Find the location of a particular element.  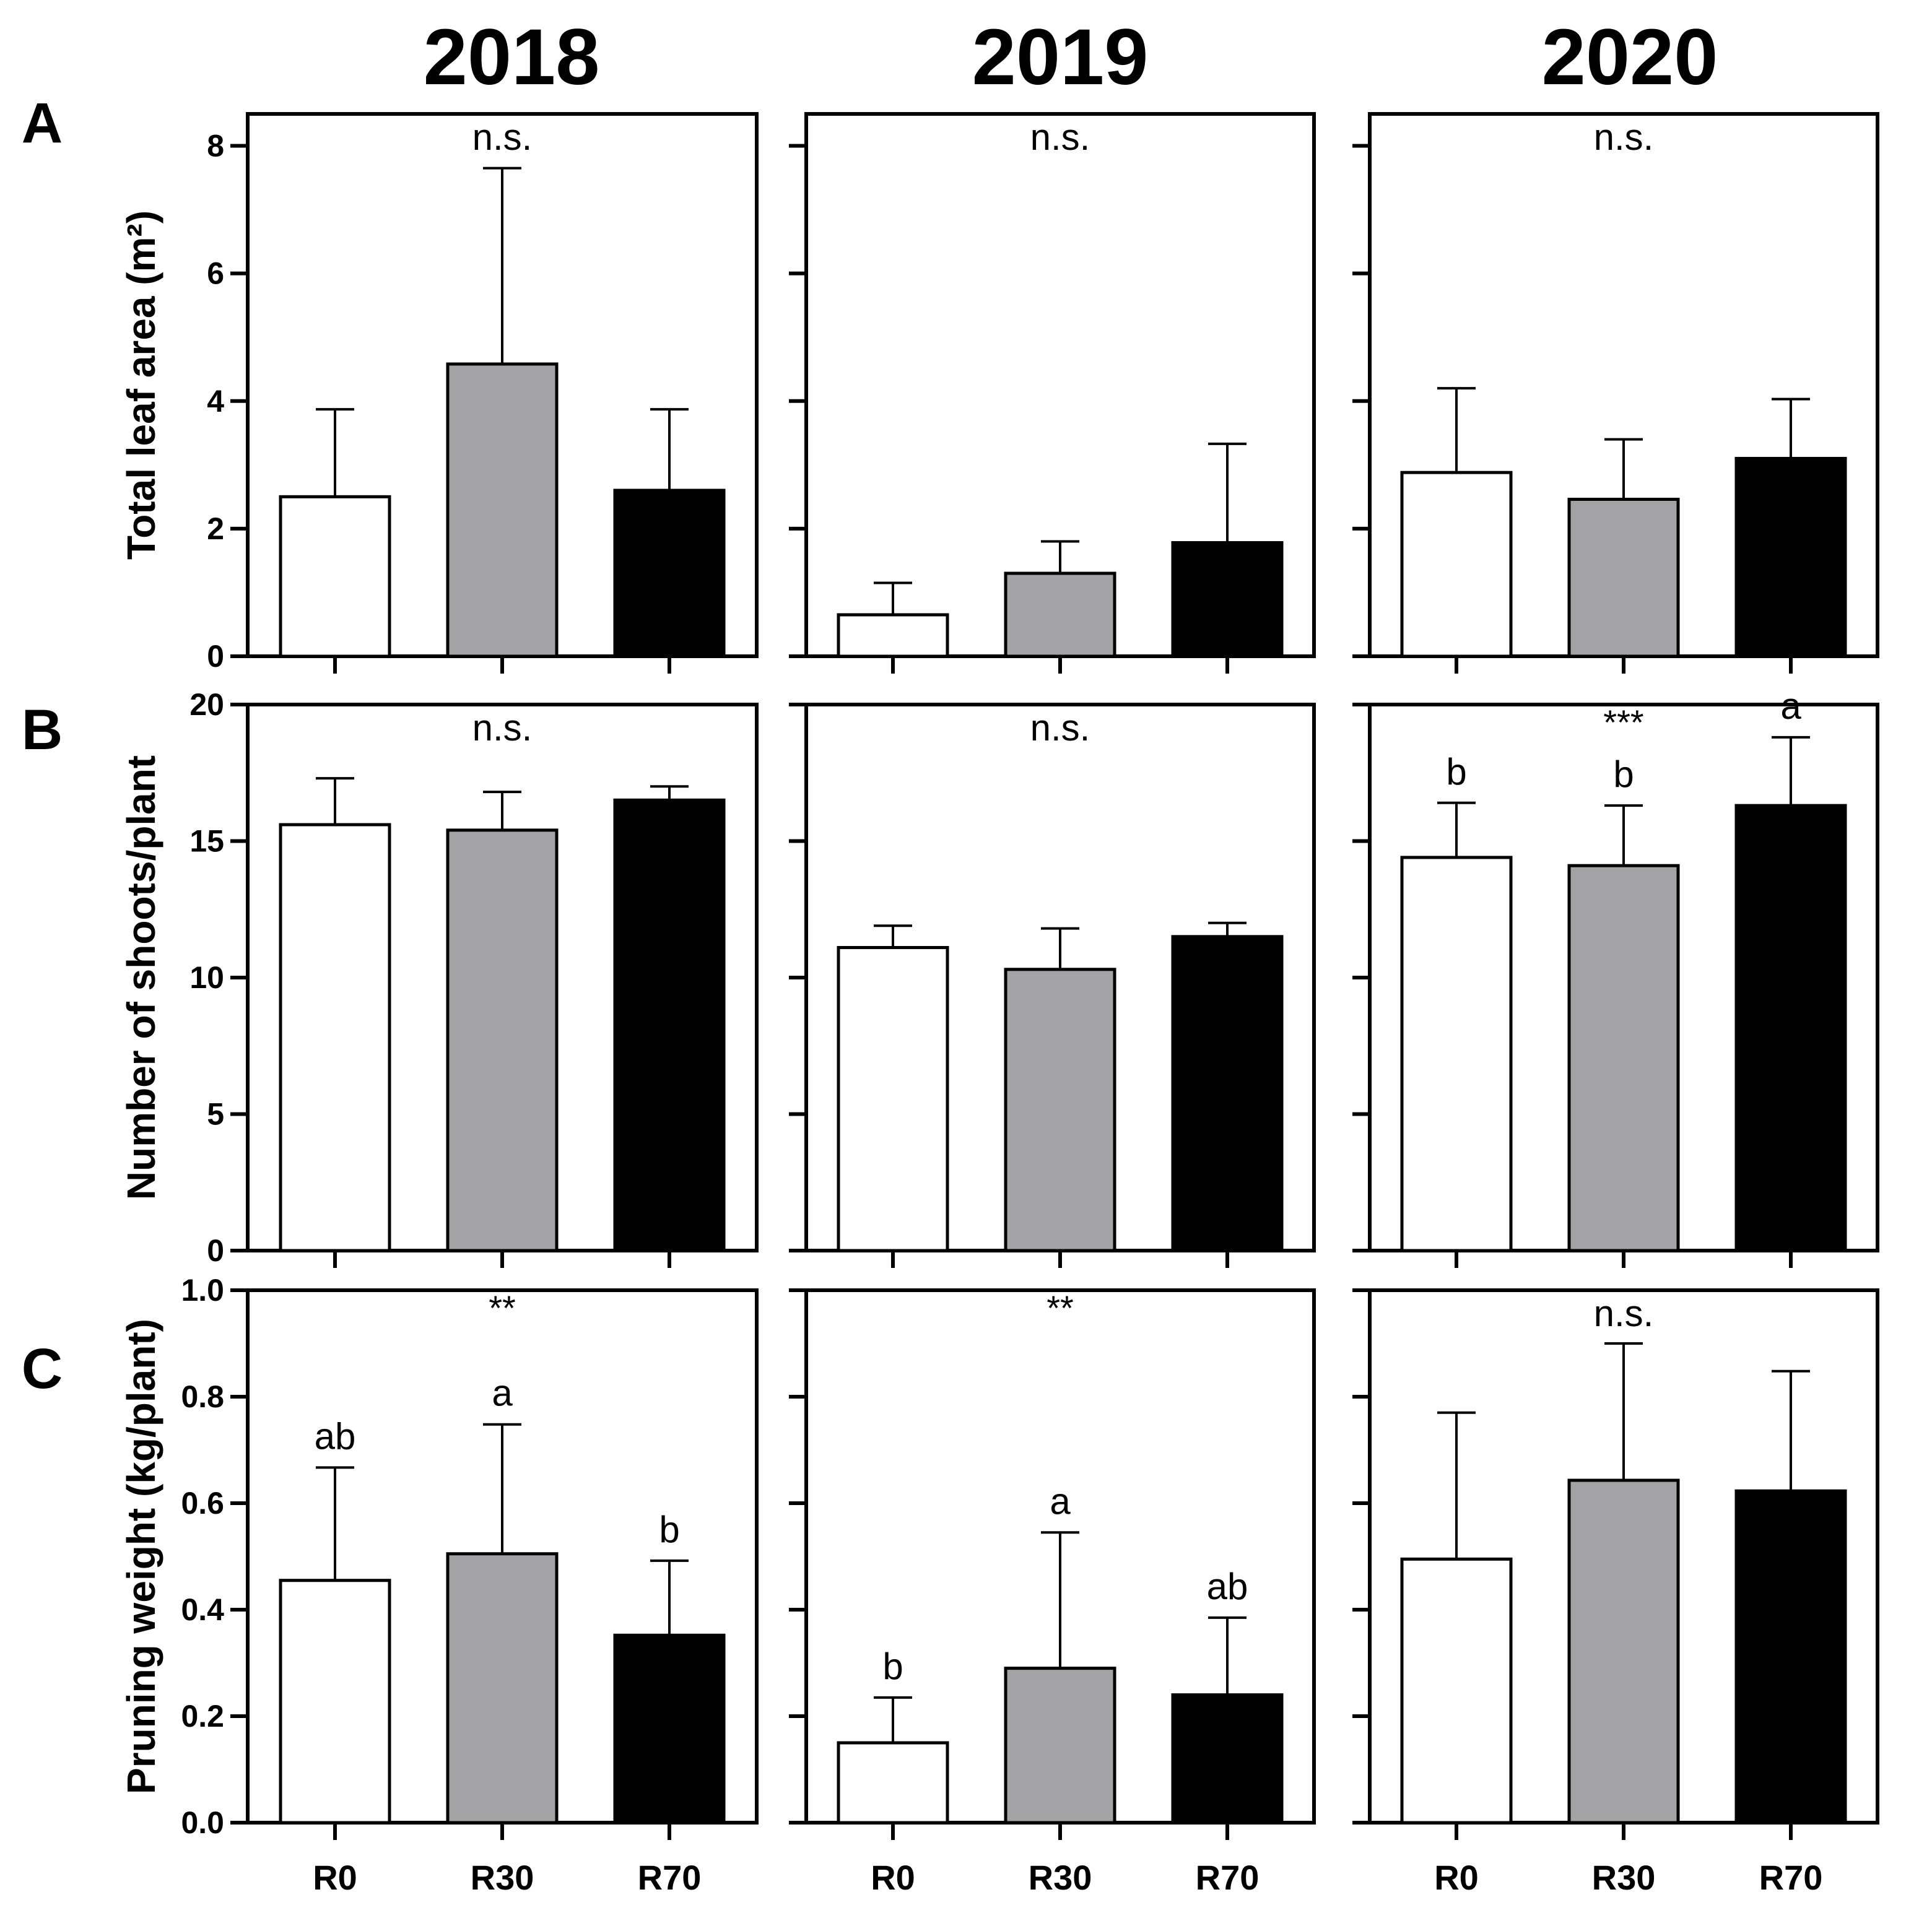

y-tick-label: 5 is located at coordinates (215, 1114).